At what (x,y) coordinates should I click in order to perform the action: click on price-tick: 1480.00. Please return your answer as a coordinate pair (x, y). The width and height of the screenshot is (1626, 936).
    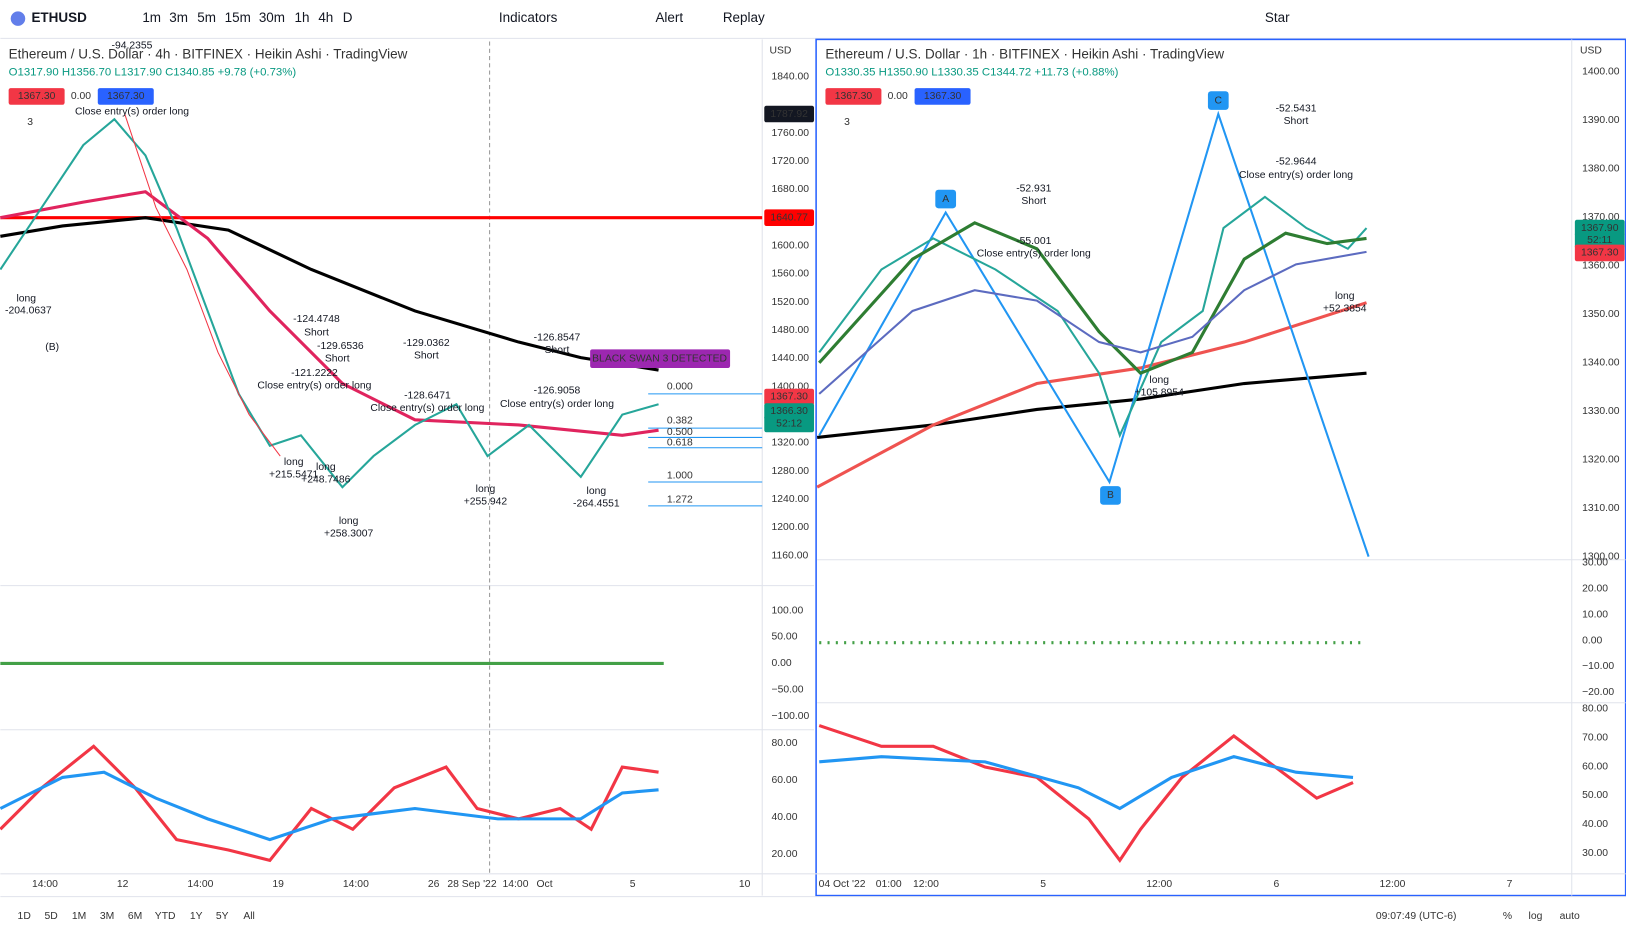
    Looking at the image, I should click on (791, 330).